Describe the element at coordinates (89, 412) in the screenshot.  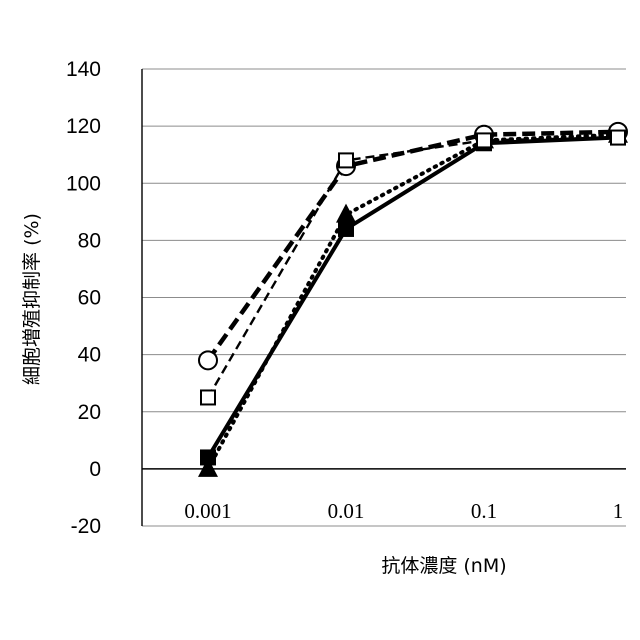
I see `y-tick-label: 20` at that location.